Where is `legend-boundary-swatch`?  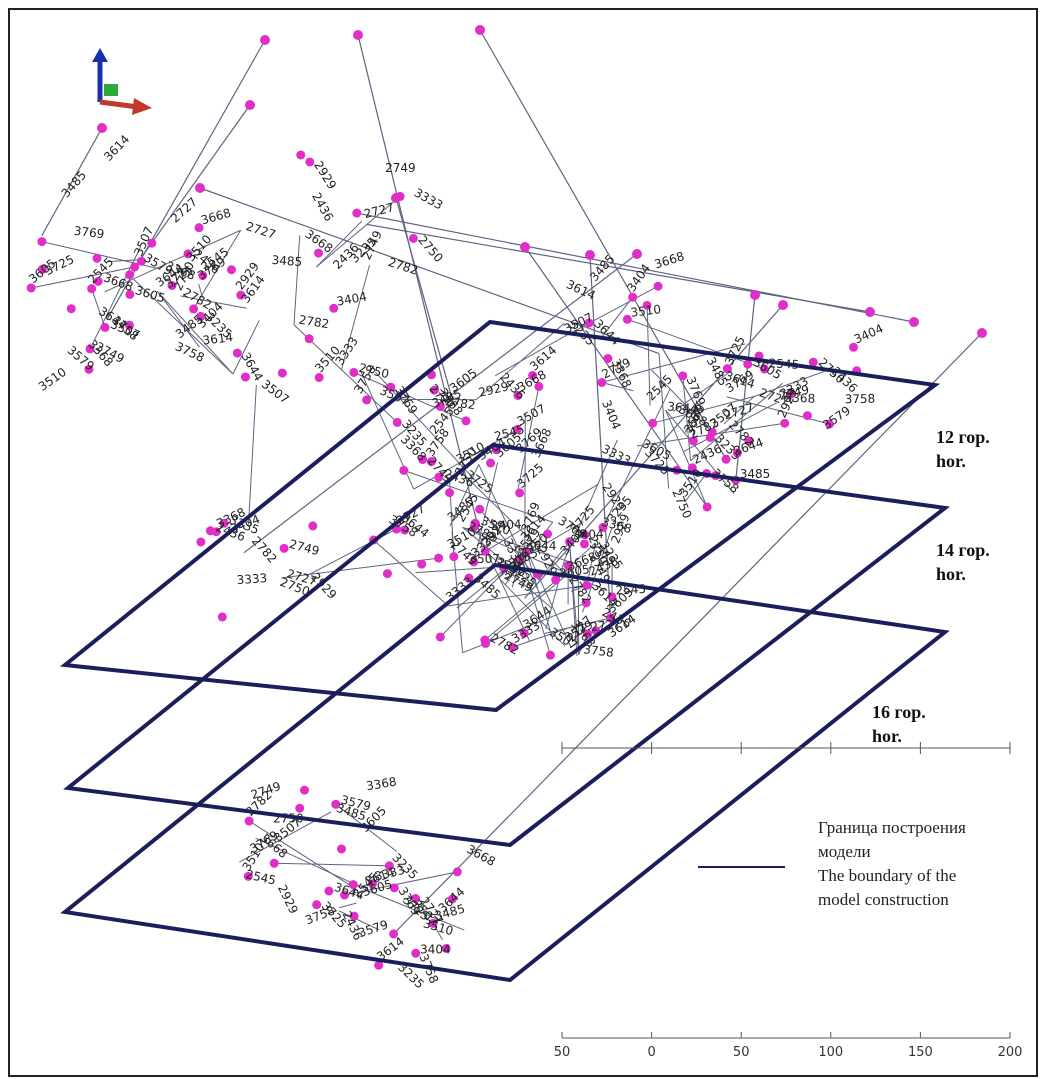 legend-boundary-swatch is located at coordinates (741, 867).